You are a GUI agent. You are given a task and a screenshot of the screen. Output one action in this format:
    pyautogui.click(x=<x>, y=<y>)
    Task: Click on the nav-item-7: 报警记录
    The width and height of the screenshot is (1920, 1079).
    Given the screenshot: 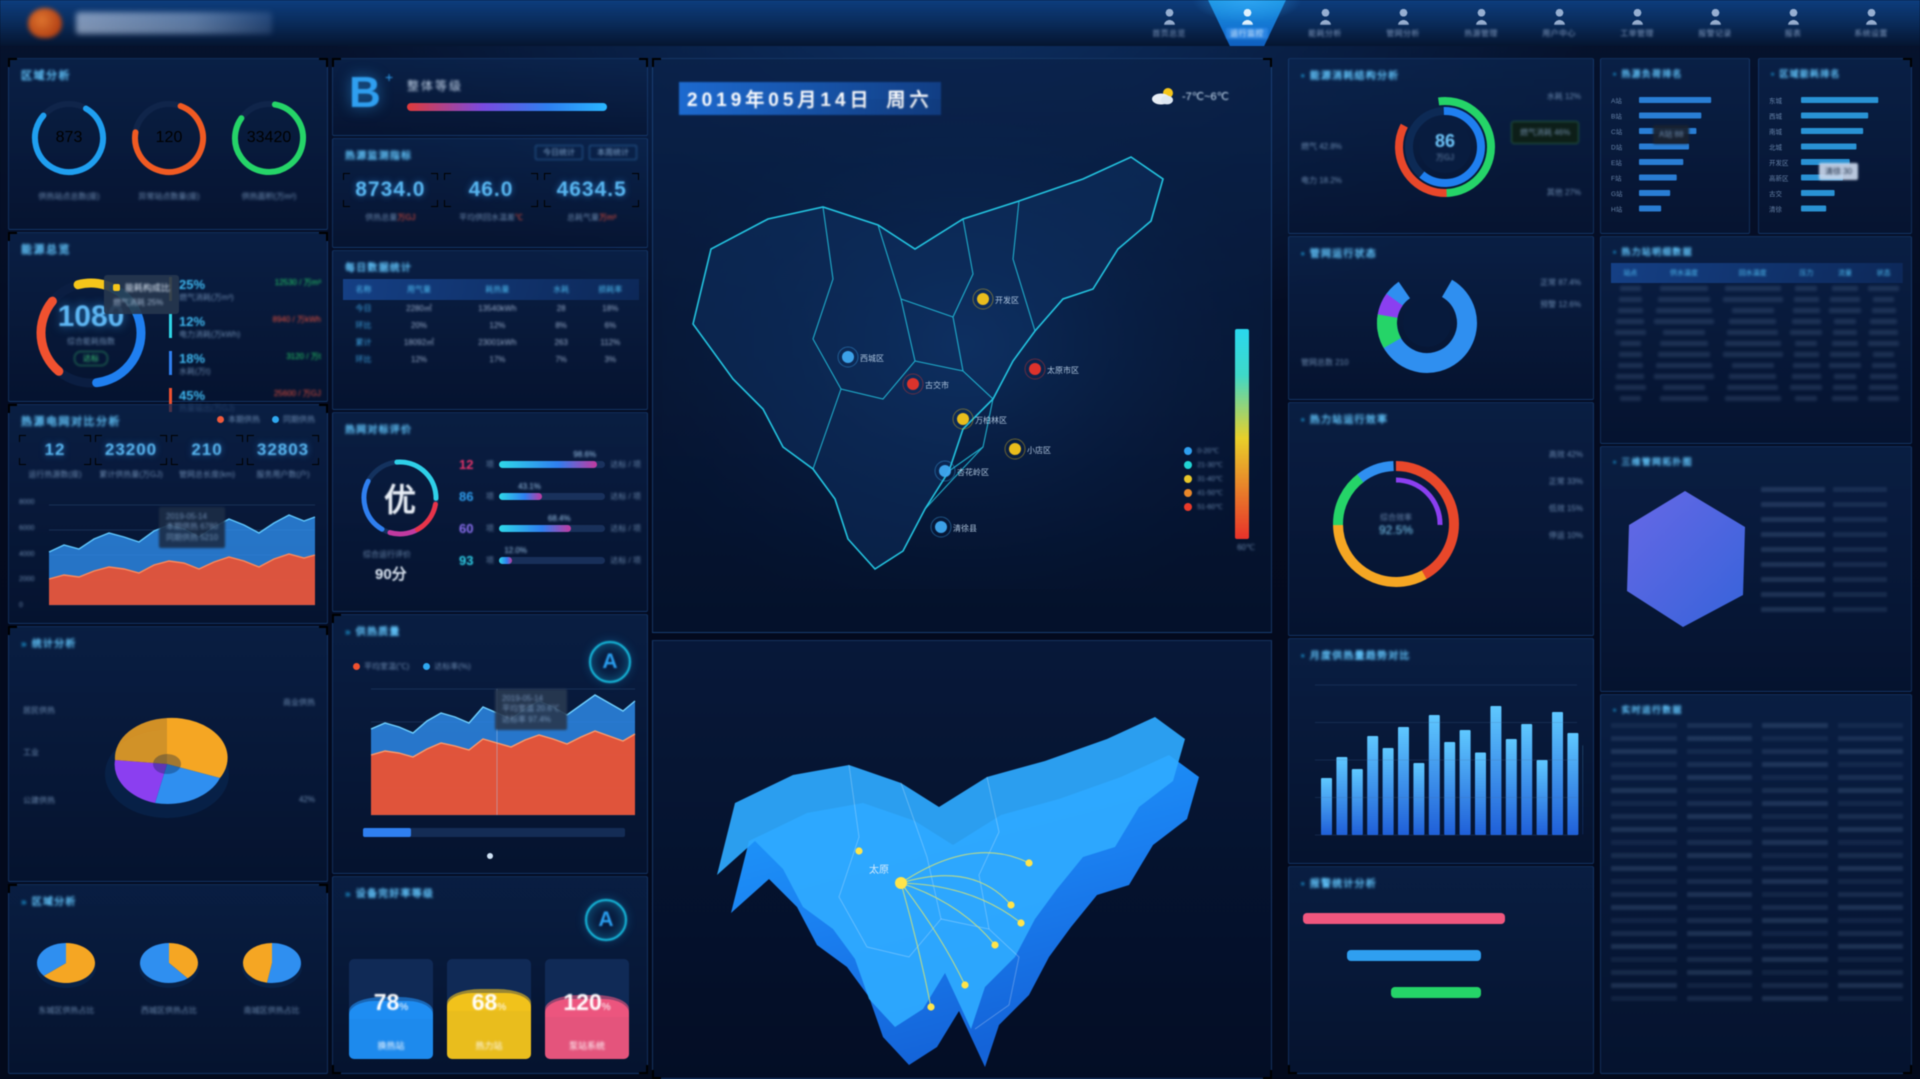 What is the action you would take?
    pyautogui.click(x=1715, y=23)
    